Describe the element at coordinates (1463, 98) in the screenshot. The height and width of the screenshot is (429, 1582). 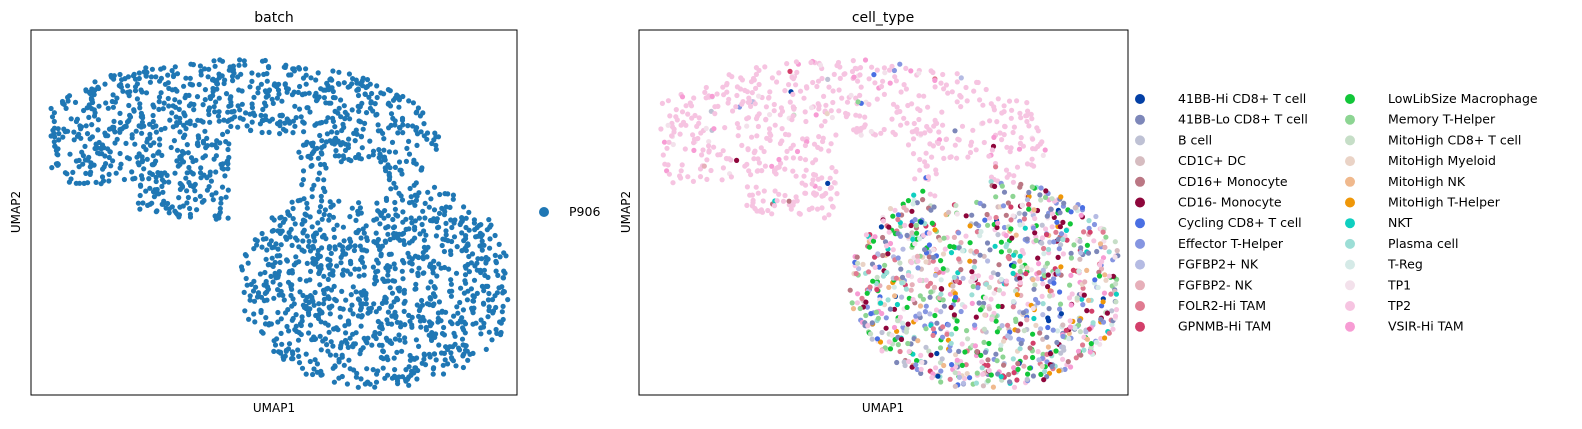
I see `legend-label: LowLibSize Macrophage` at that location.